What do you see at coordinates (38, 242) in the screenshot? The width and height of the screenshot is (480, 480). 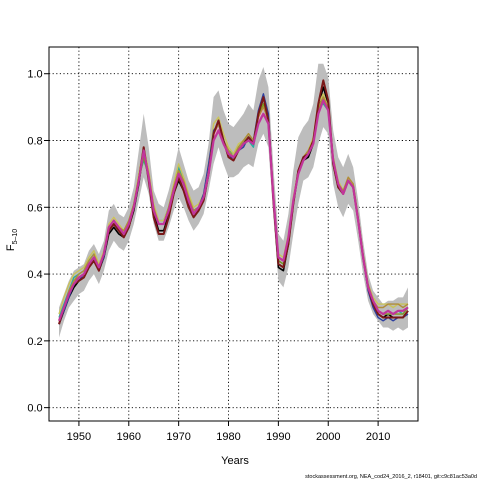 I see `y-axis: 0.0 0.2 0.4 0.6 0.8 1.0` at bounding box center [38, 242].